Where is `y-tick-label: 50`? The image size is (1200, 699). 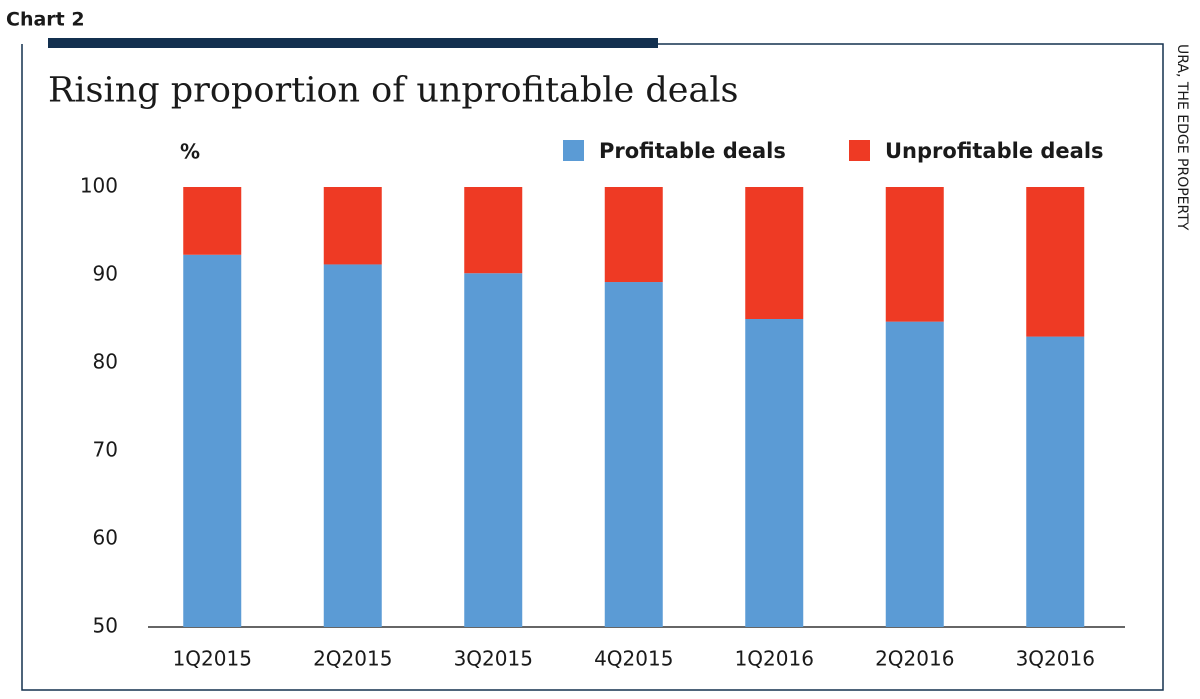
y-tick-label: 50 is located at coordinates (105, 626).